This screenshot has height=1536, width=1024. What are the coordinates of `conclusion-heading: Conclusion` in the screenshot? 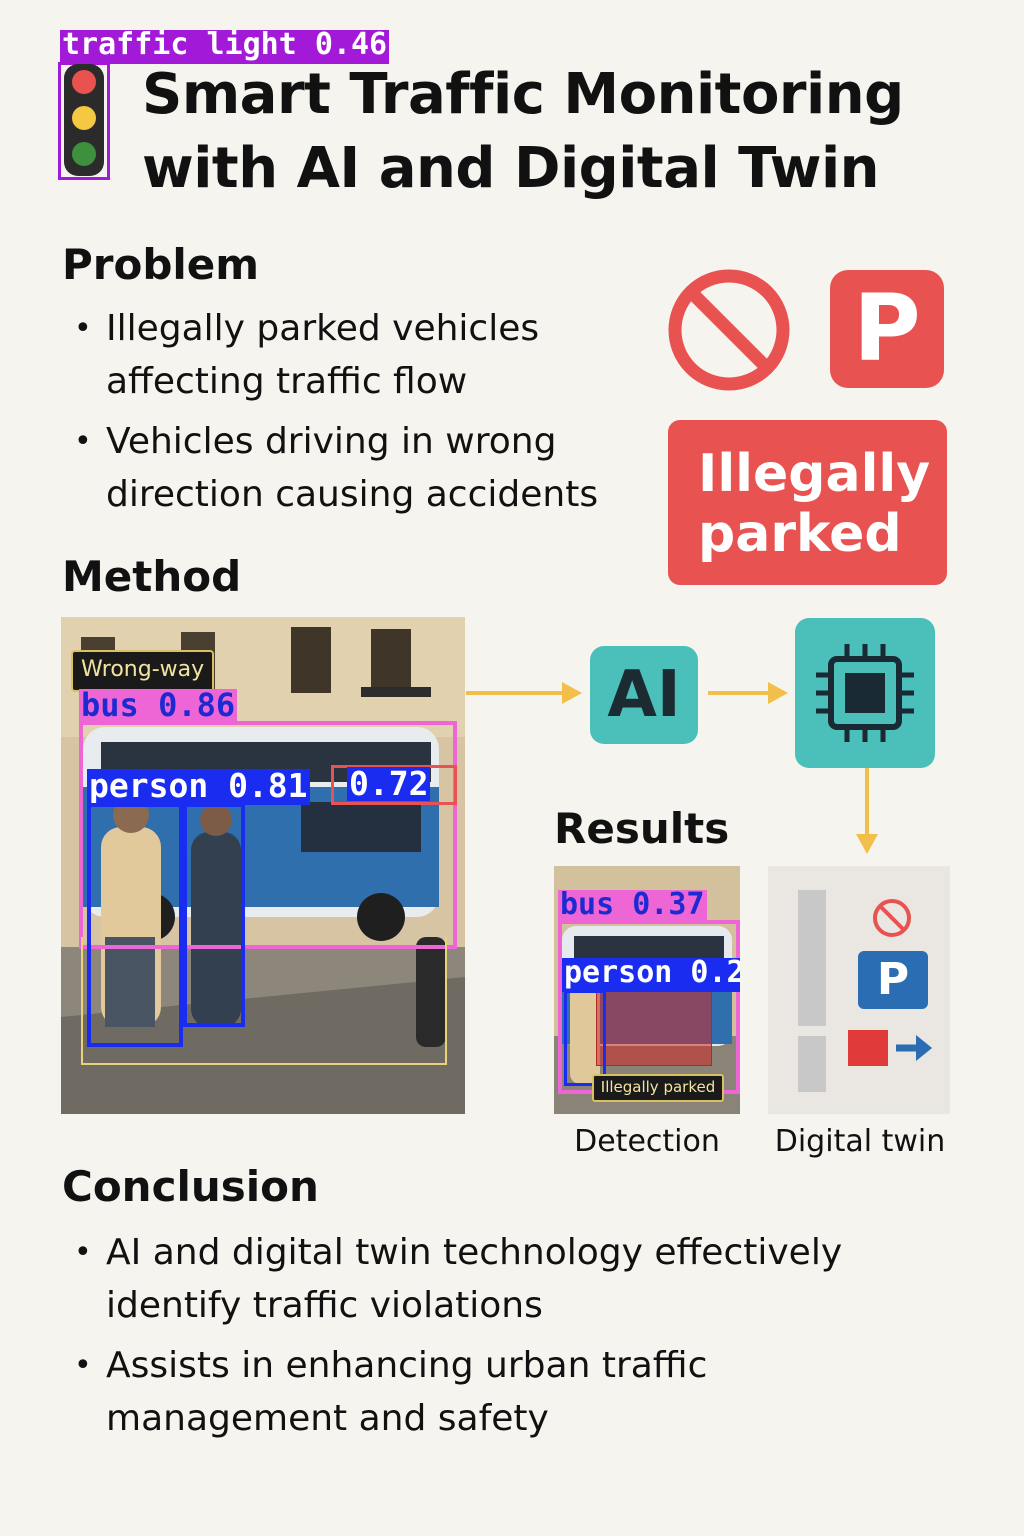 It's located at (190, 1186).